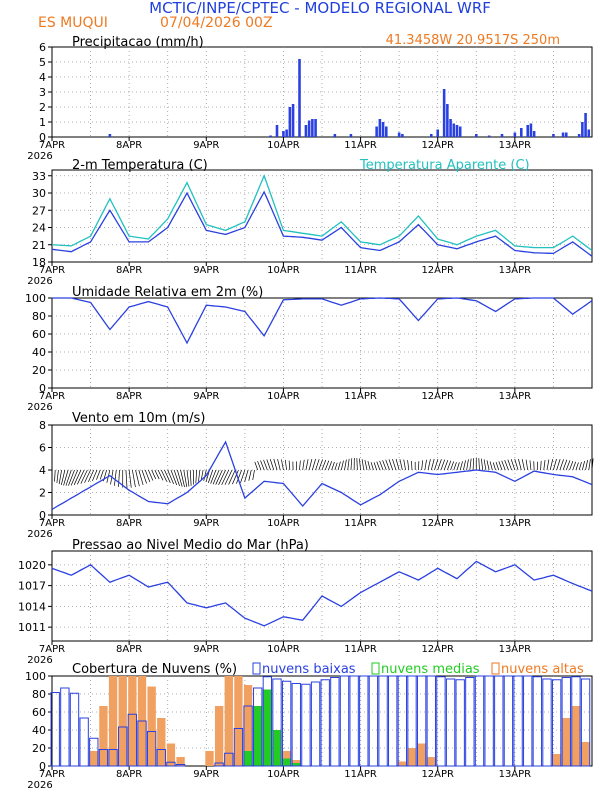 The width and height of the screenshot is (612, 792). I want to click on cloud-xtick-label: 12APR, so click(437, 774).